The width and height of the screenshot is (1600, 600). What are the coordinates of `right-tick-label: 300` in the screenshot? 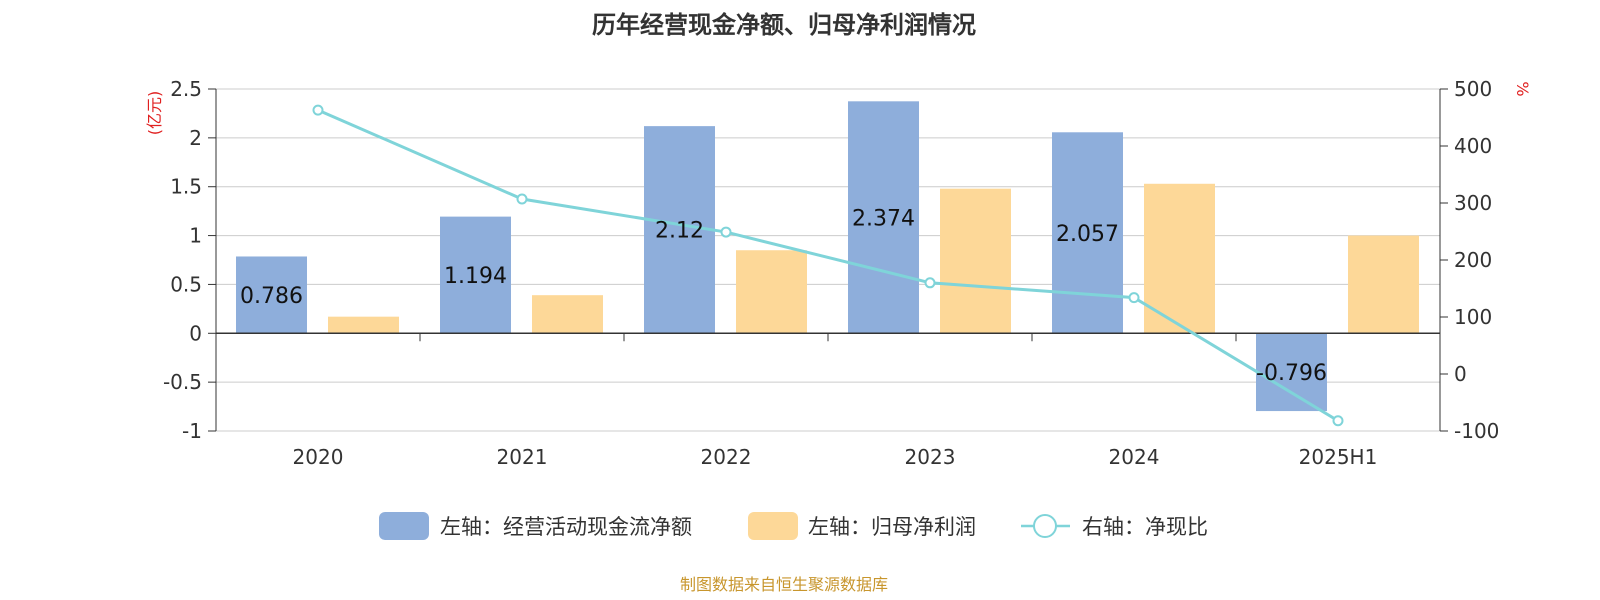 It's located at (1473, 203).